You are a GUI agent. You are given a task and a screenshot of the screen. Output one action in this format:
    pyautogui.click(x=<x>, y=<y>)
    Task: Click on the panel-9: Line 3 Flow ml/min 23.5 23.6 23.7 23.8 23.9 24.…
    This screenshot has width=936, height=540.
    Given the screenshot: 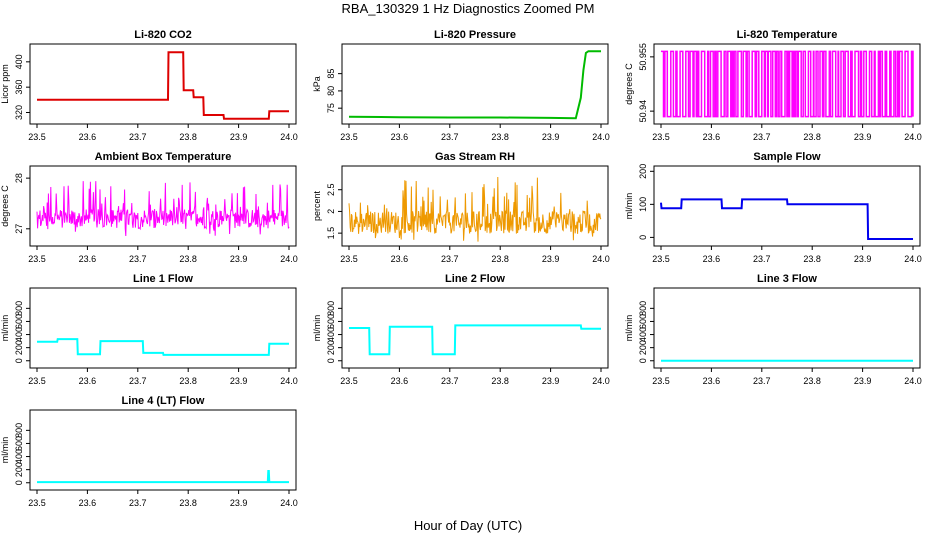 What is the action you would take?
    pyautogui.click(x=773, y=329)
    